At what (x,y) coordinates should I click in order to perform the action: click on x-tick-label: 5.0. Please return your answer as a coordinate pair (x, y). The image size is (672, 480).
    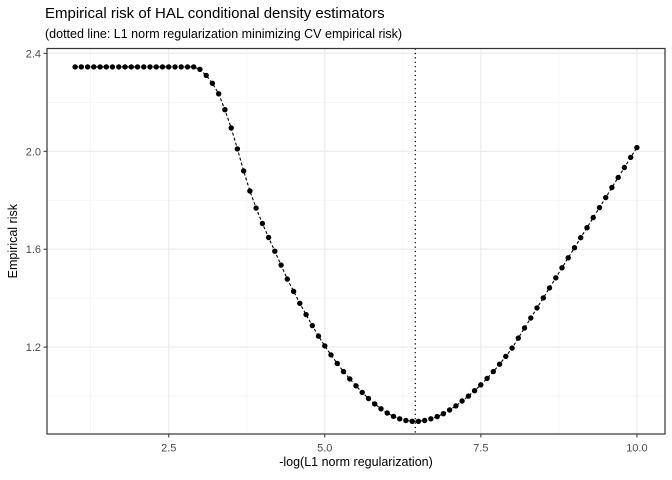
    Looking at the image, I should click on (324, 449).